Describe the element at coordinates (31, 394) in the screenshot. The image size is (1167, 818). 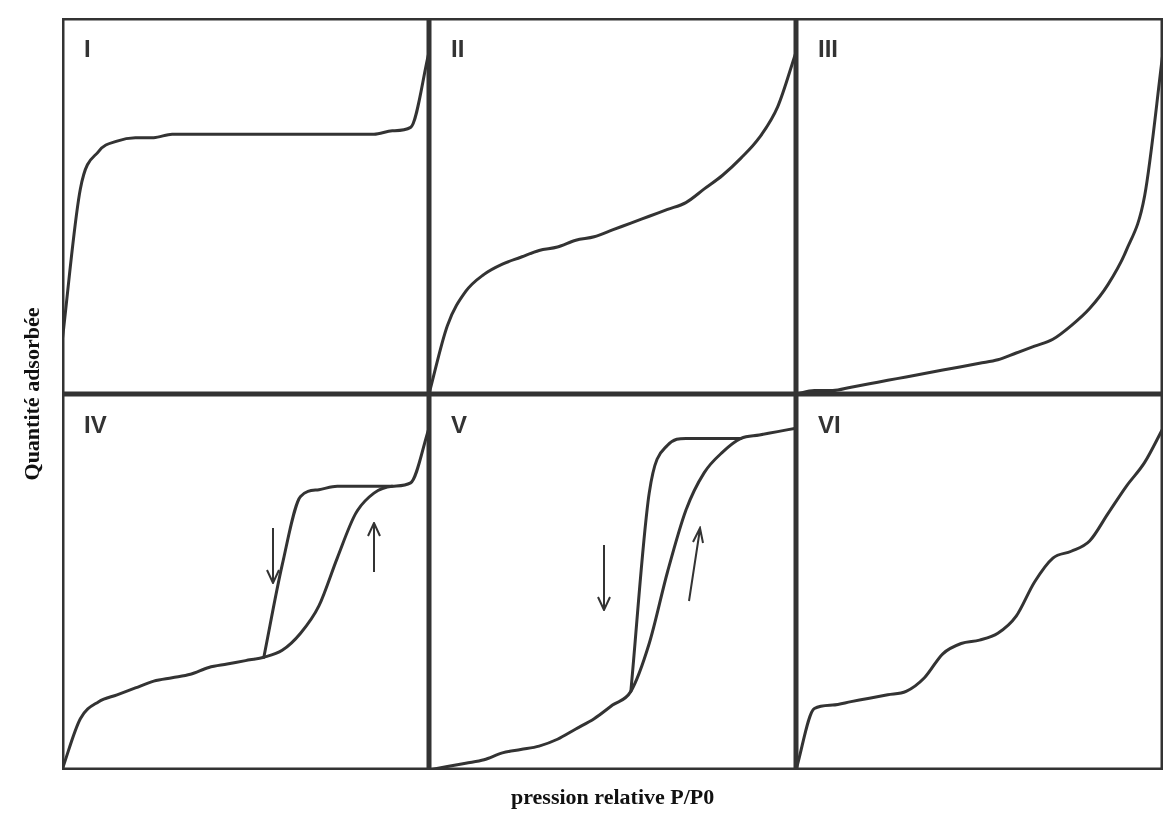
I see `y-axis-title: Quantité adsorbée` at that location.